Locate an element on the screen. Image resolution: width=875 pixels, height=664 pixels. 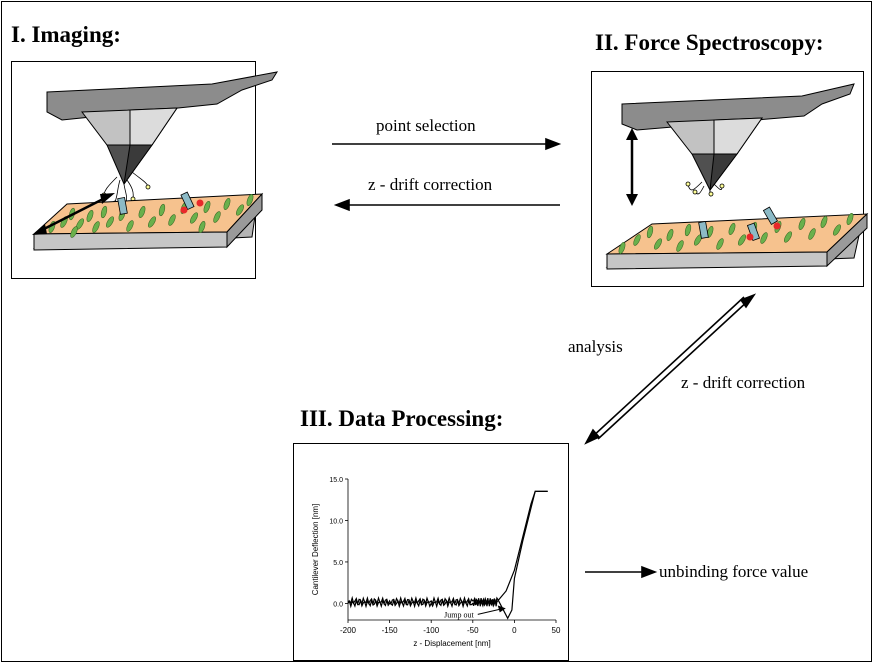
z-drift-correction-label-top: z - drift correction is located at coordinates (430, 184).